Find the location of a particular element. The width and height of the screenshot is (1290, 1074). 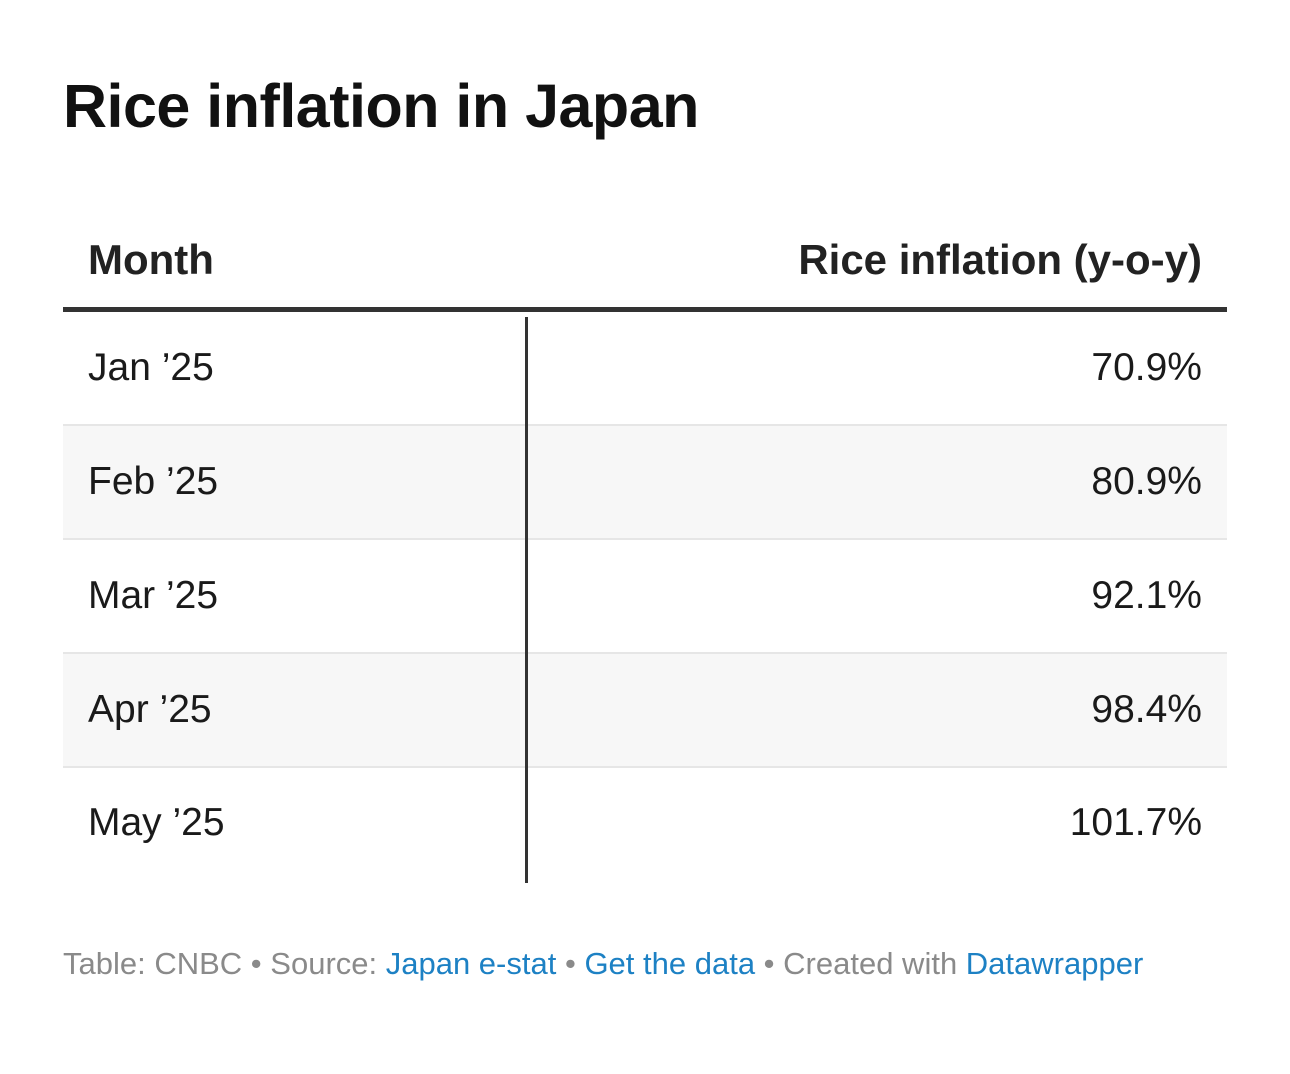

column-header-rice-inflation: Rice inflation (y-o-y) is located at coordinates (1000, 259).